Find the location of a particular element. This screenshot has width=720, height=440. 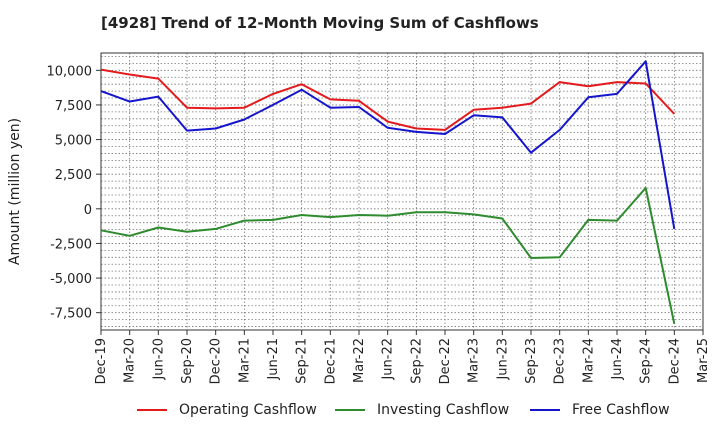

x-tick-label: Sep-24 is located at coordinates (646, 361).